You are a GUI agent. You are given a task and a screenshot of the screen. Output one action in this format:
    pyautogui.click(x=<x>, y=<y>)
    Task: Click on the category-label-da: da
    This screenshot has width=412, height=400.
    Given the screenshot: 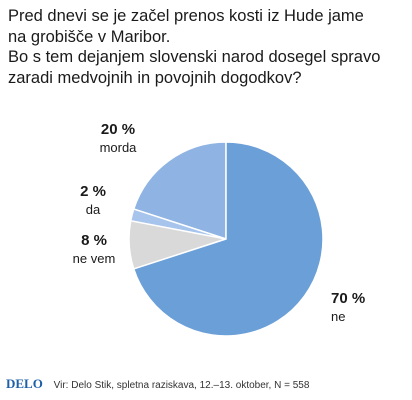 What is the action you would take?
    pyautogui.click(x=93, y=209)
    